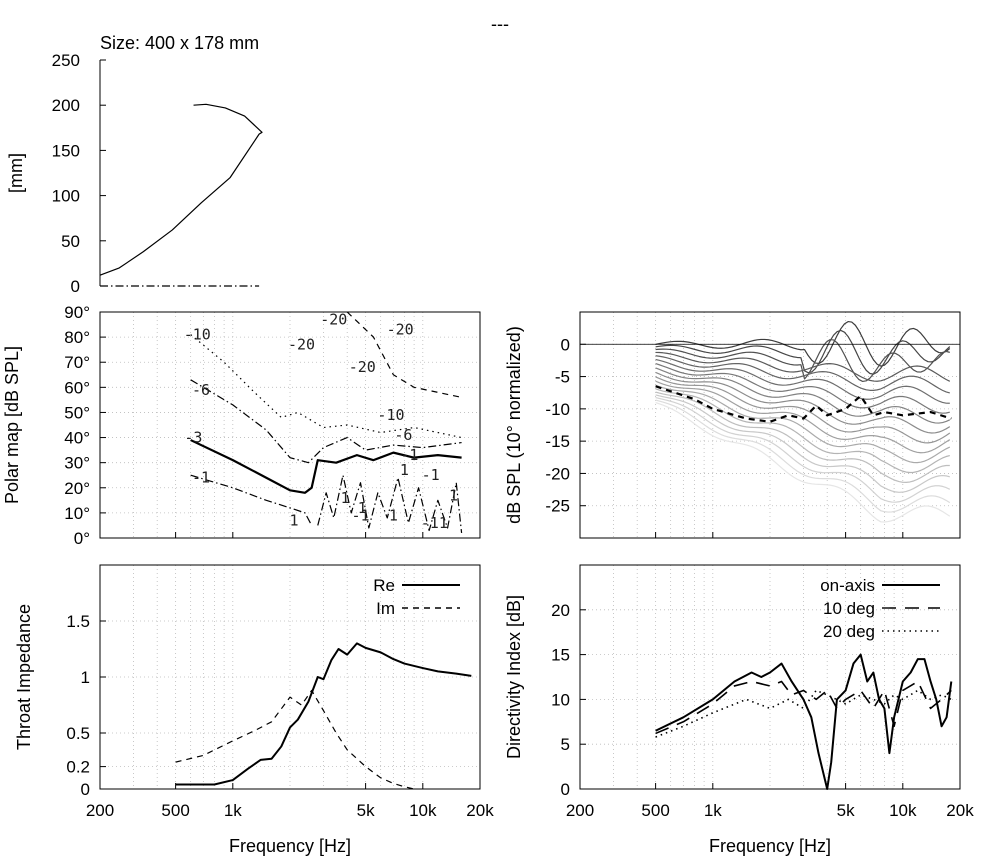  I want to click on contour-label: -11, so click(434, 523).